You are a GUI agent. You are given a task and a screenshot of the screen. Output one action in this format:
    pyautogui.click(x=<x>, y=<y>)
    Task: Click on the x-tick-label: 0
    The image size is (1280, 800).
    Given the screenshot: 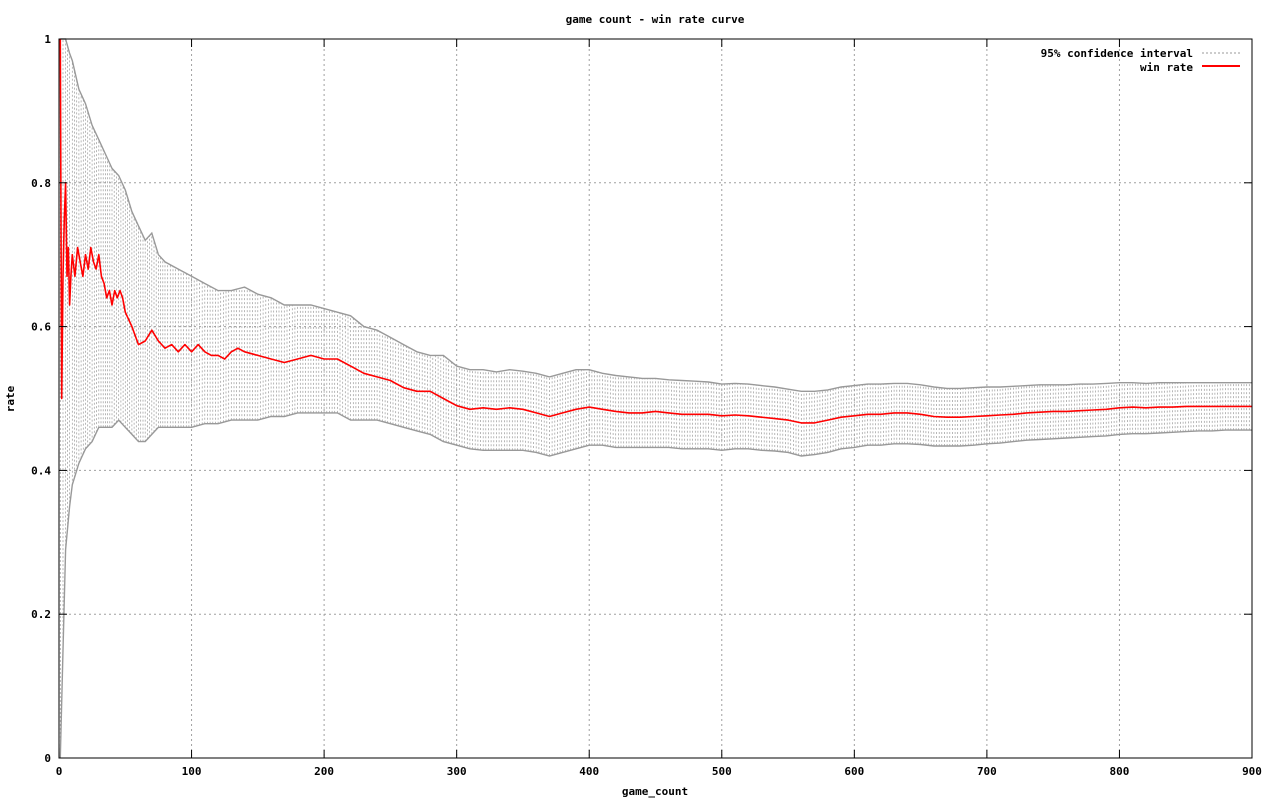 What is the action you would take?
    pyautogui.click(x=59, y=771)
    